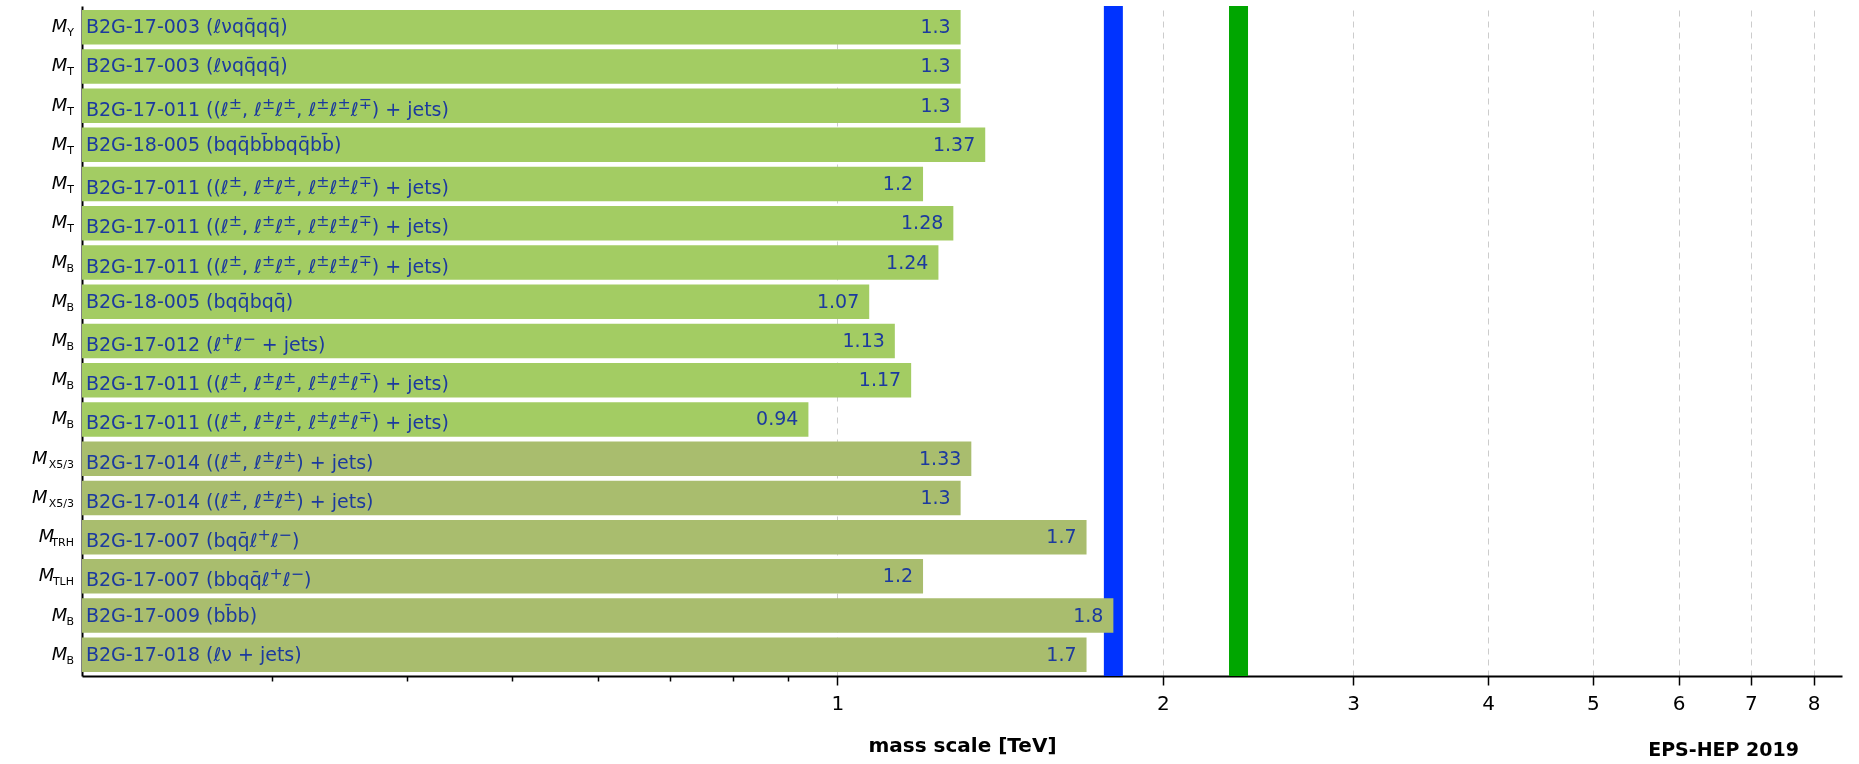  What do you see at coordinates (922, 222) in the screenshot?
I see `data-label: 1.28` at bounding box center [922, 222].